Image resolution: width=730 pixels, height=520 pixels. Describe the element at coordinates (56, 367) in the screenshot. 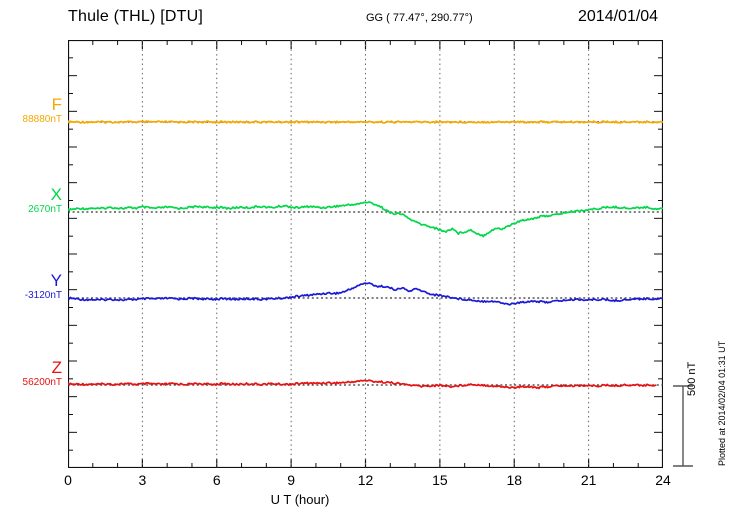

I see `component-symbol-z: Z` at that location.